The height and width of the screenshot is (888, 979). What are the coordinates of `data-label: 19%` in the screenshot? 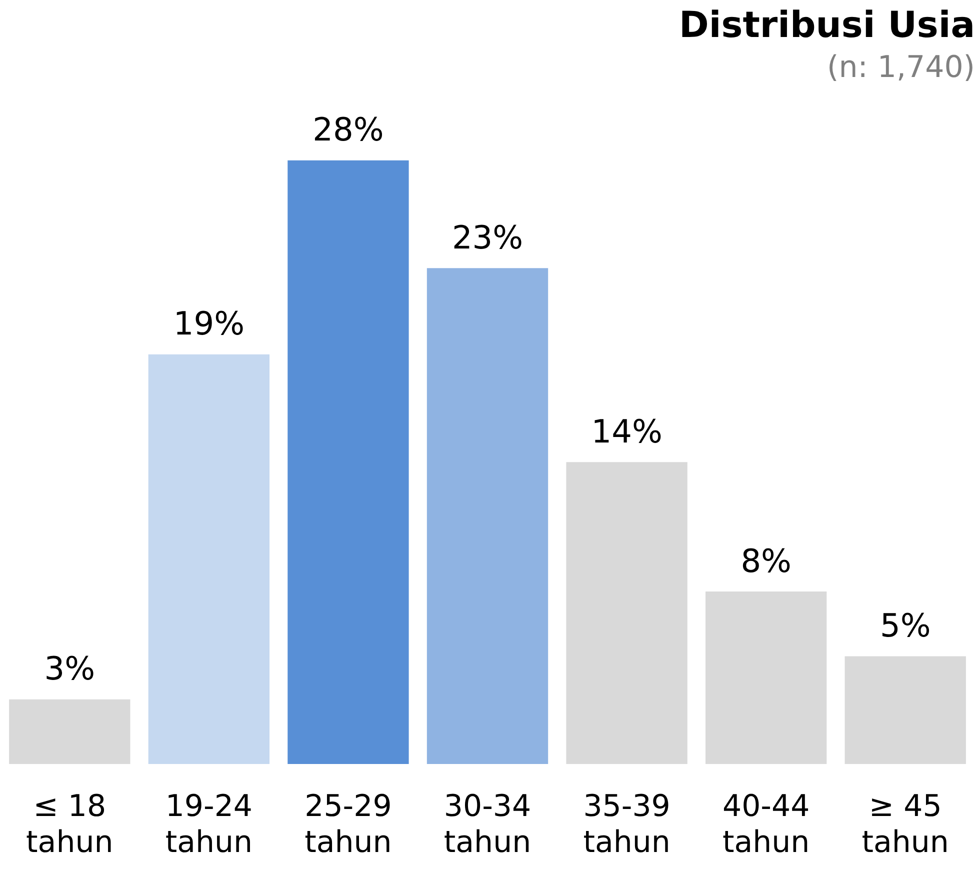 It's located at (208, 323).